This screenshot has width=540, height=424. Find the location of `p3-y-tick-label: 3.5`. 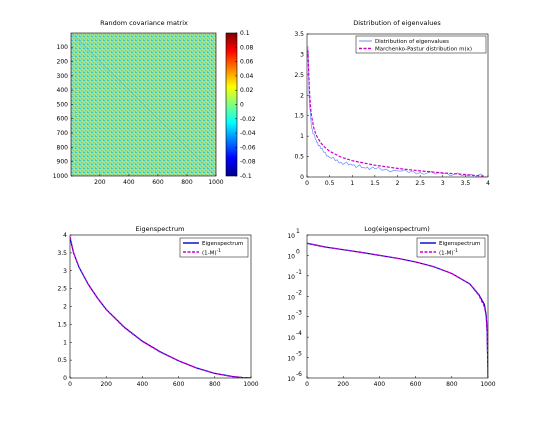

p3-y-tick-label: 3.5 is located at coordinates (62, 253).